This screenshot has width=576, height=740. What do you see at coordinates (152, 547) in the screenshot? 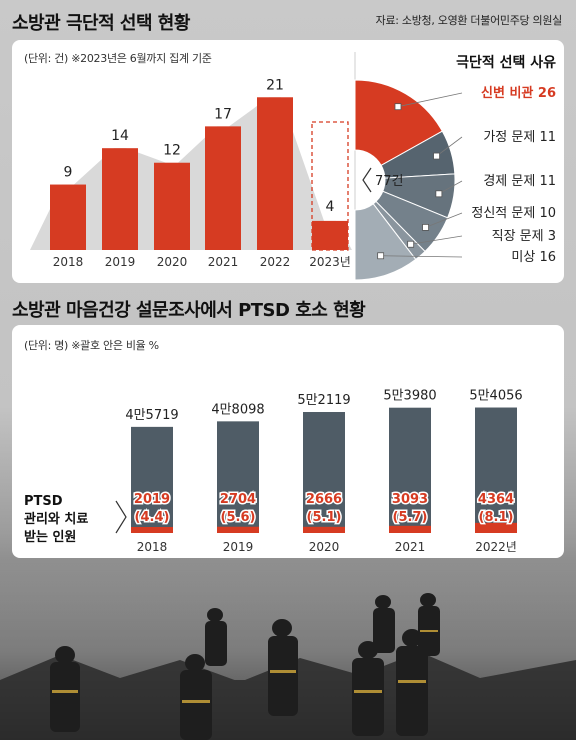
I see `ptsd-category-label: 2018` at bounding box center [152, 547].